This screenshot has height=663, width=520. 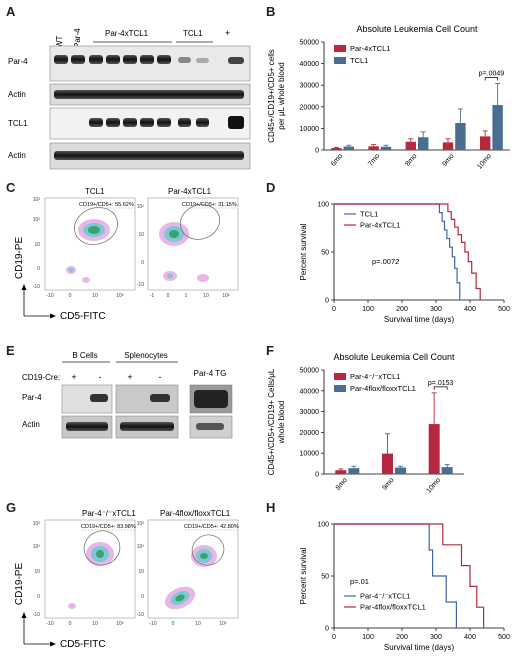 I want to click on flow-c-left-ytick: 10³, so click(x=37, y=200).